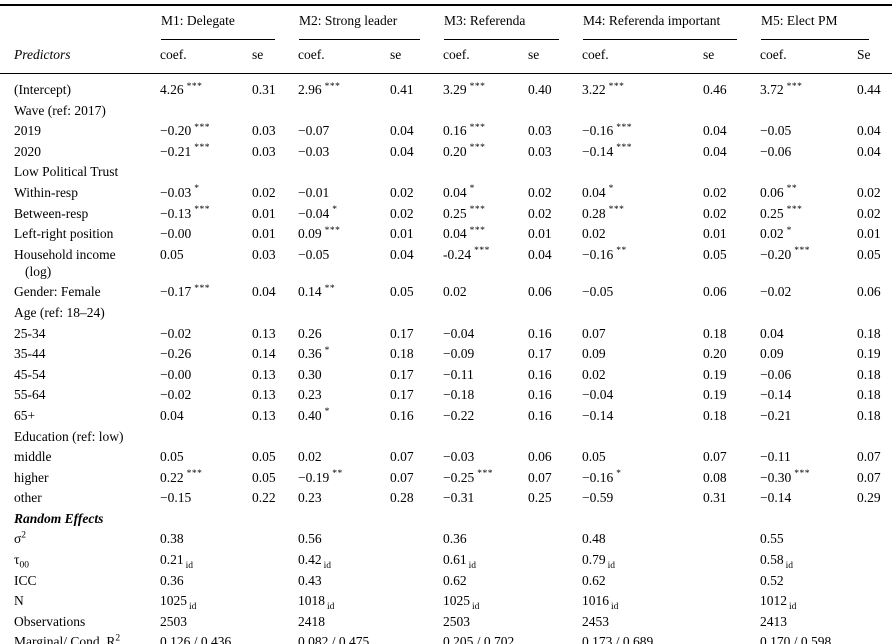 The image size is (892, 644). What do you see at coordinates (598, 415) in the screenshot?
I see `coef-value: −0.14` at bounding box center [598, 415].